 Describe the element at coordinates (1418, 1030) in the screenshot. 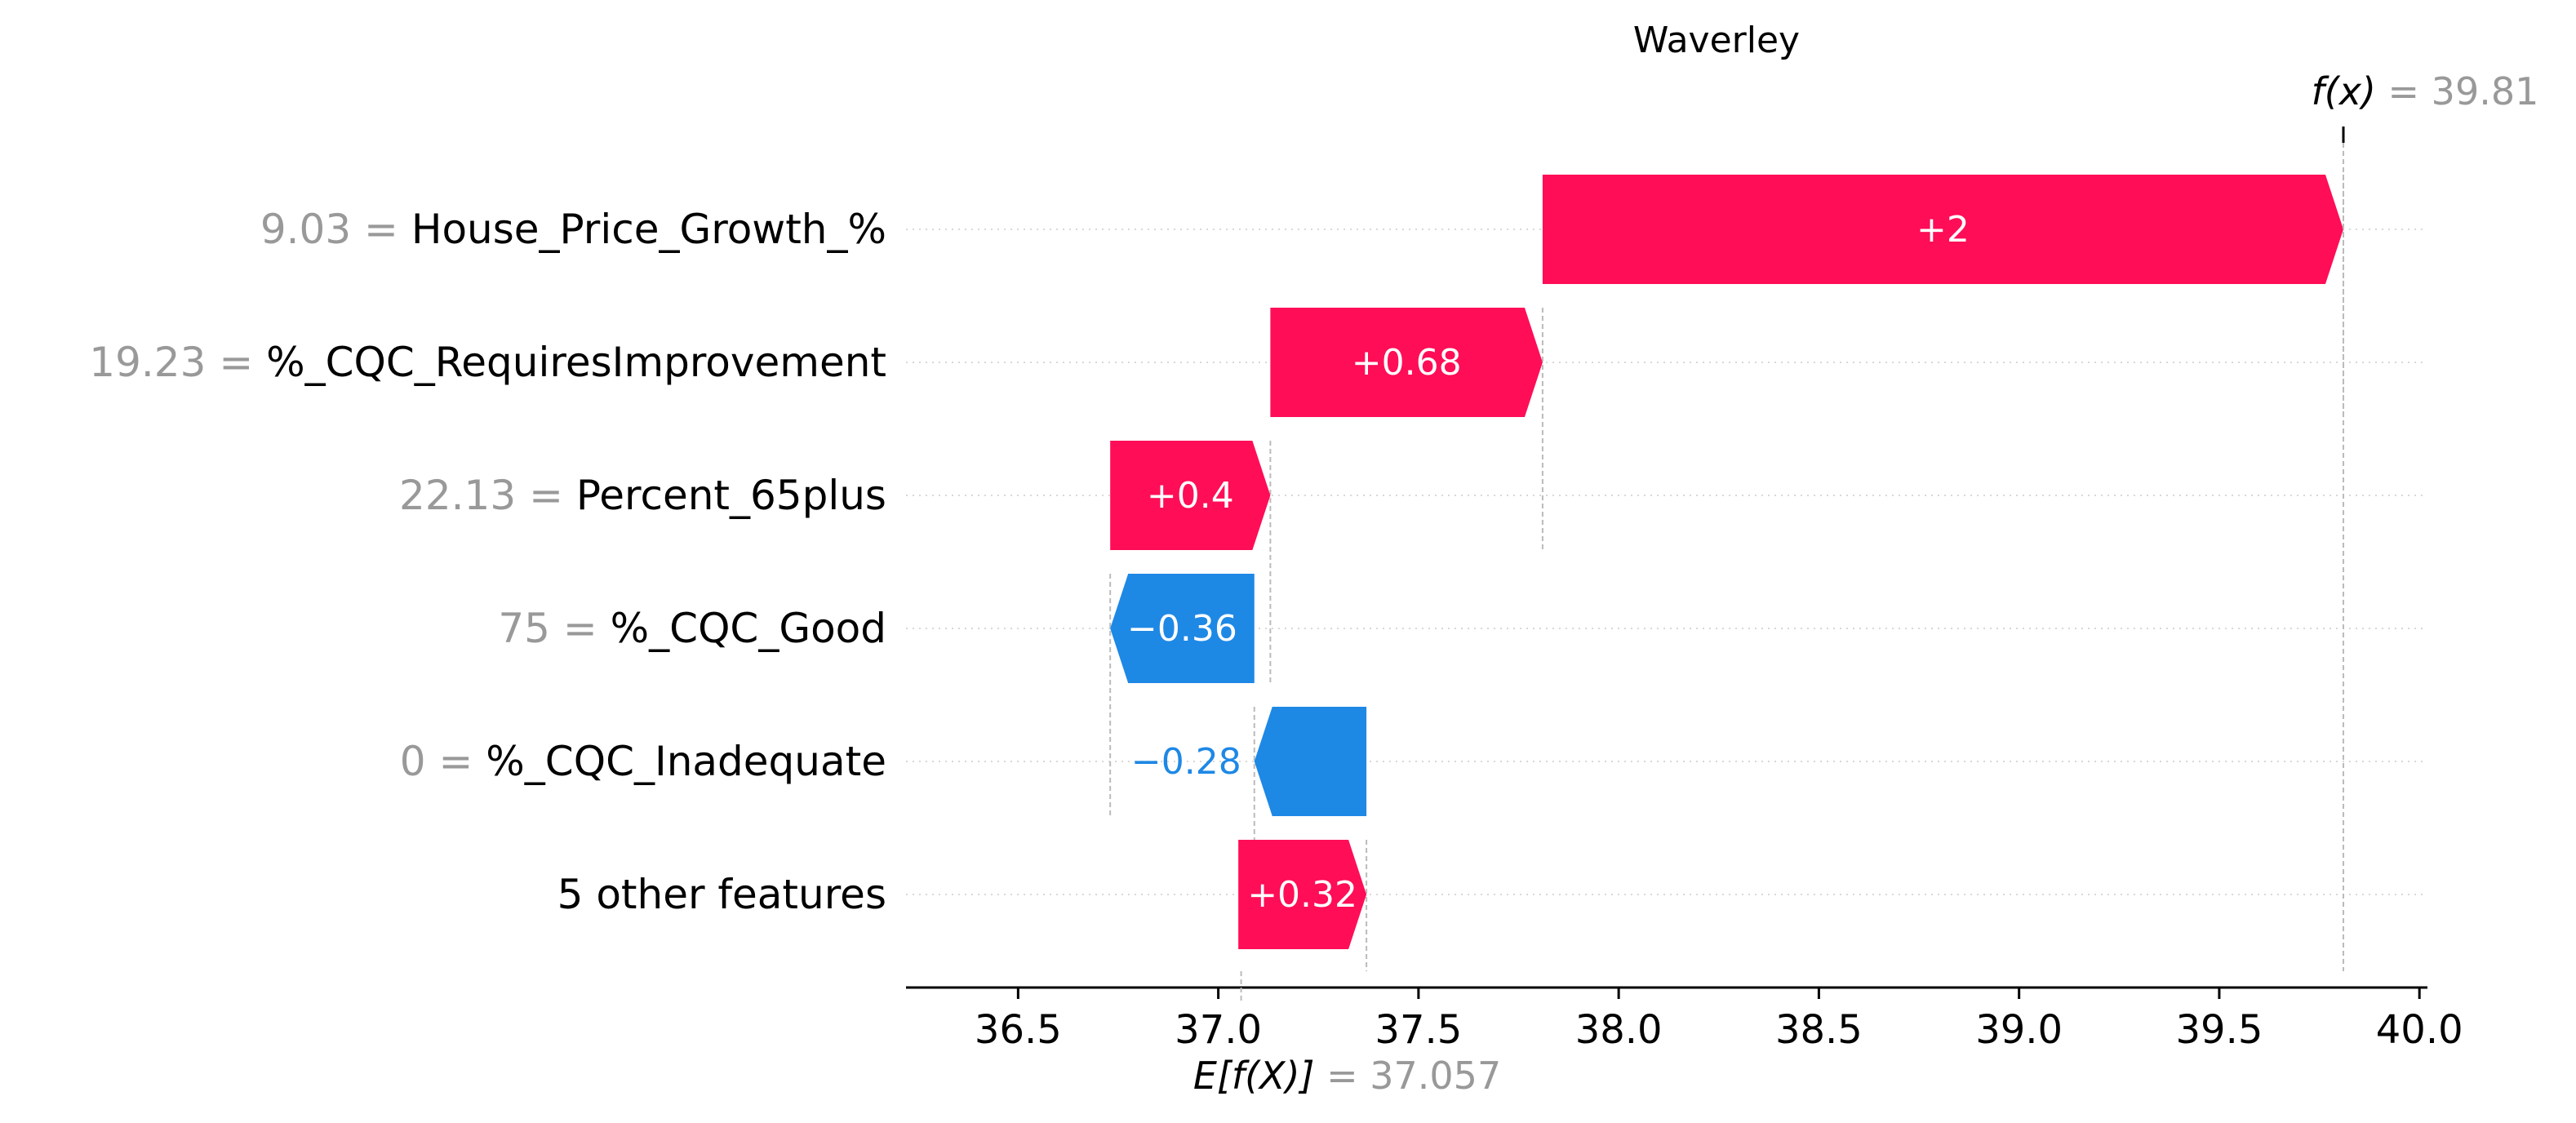

I see `x-tick-label: 37.5` at that location.